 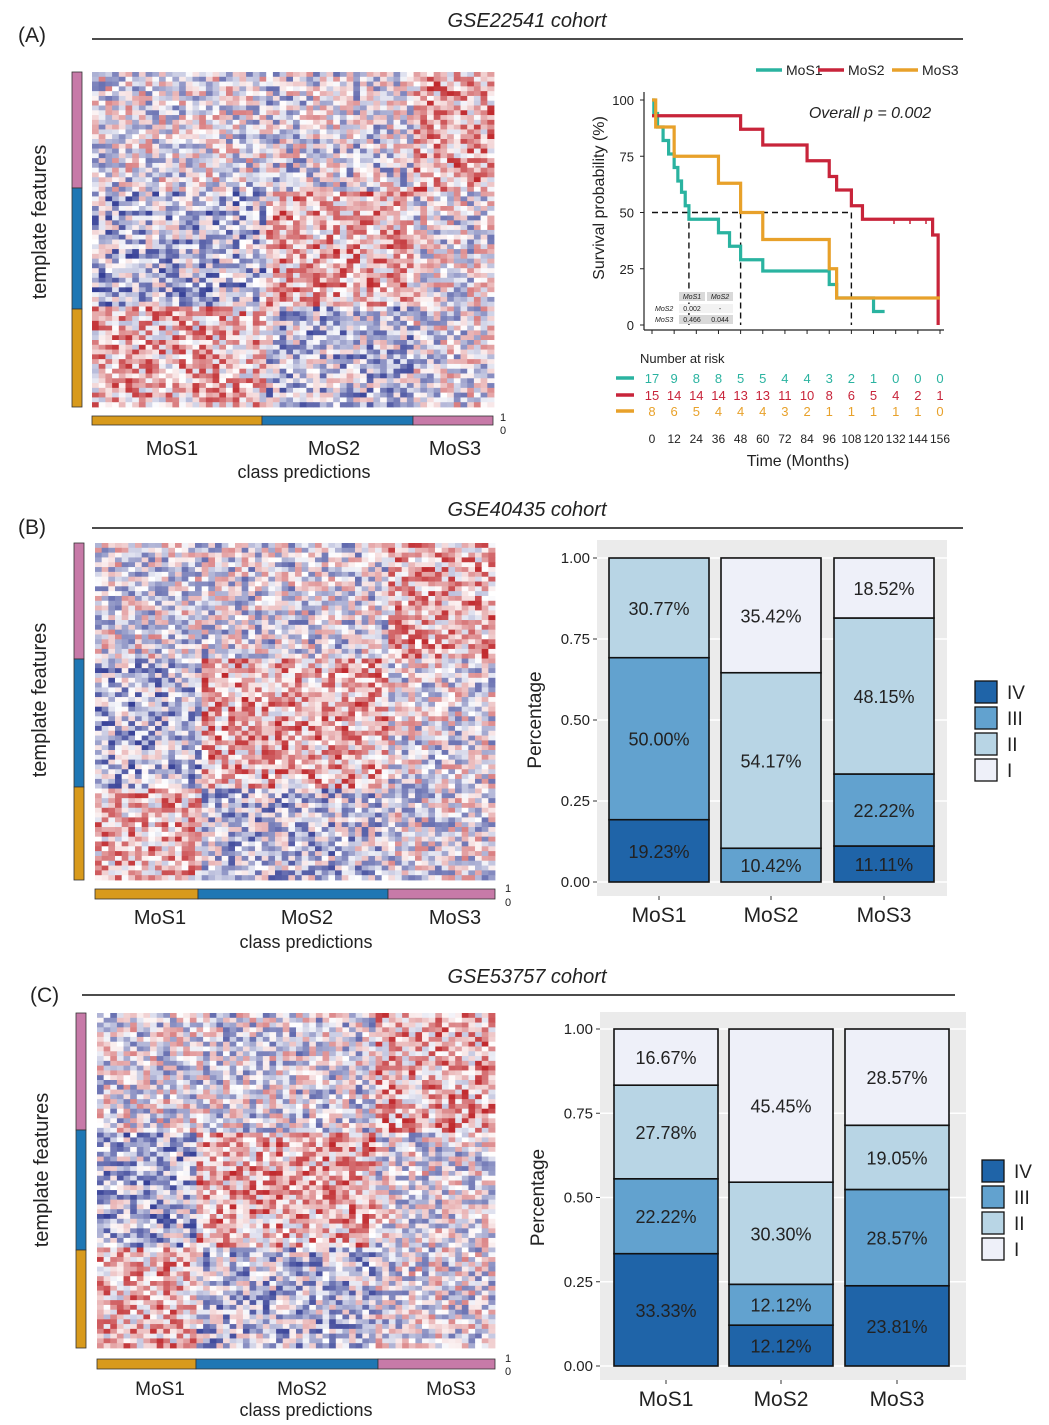 I want to click on km-risk-value: 2, so click(x=806, y=411).